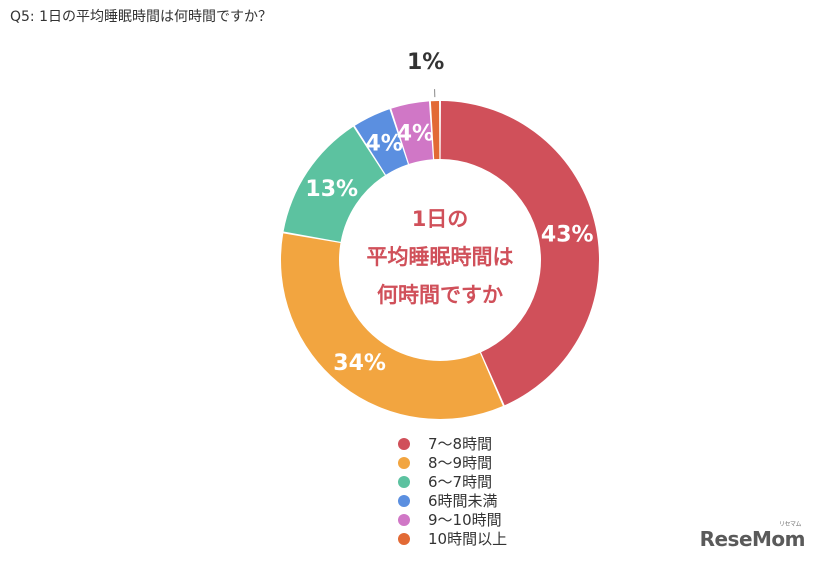  I want to click on logo-kana: リセマム, so click(790, 523).